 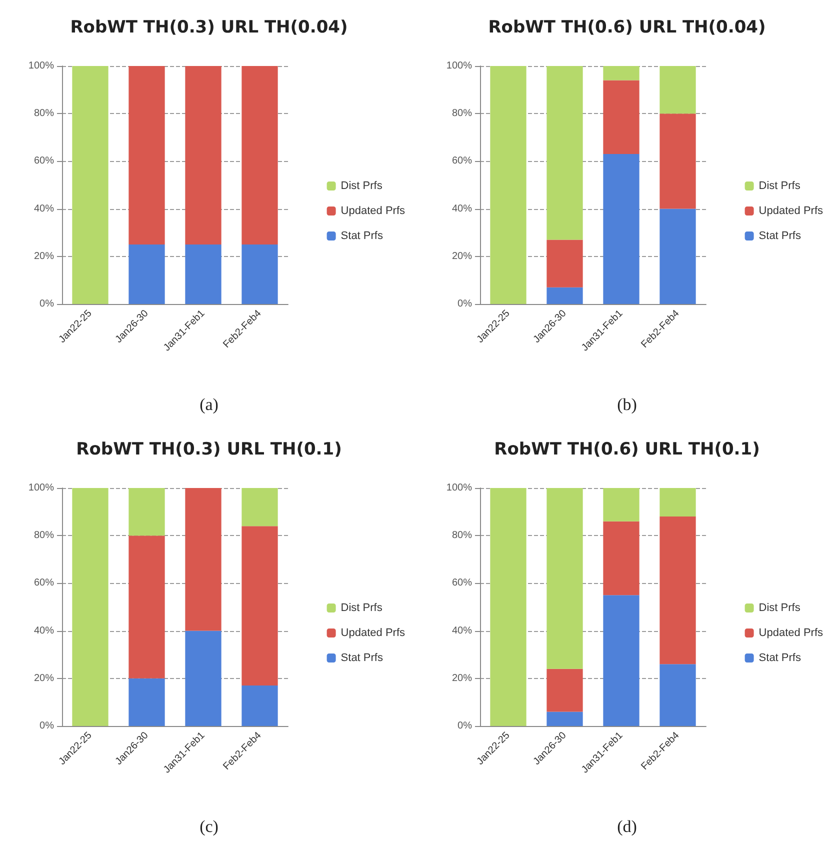 What do you see at coordinates (627, 826) in the screenshot?
I see `text: (d)` at bounding box center [627, 826].